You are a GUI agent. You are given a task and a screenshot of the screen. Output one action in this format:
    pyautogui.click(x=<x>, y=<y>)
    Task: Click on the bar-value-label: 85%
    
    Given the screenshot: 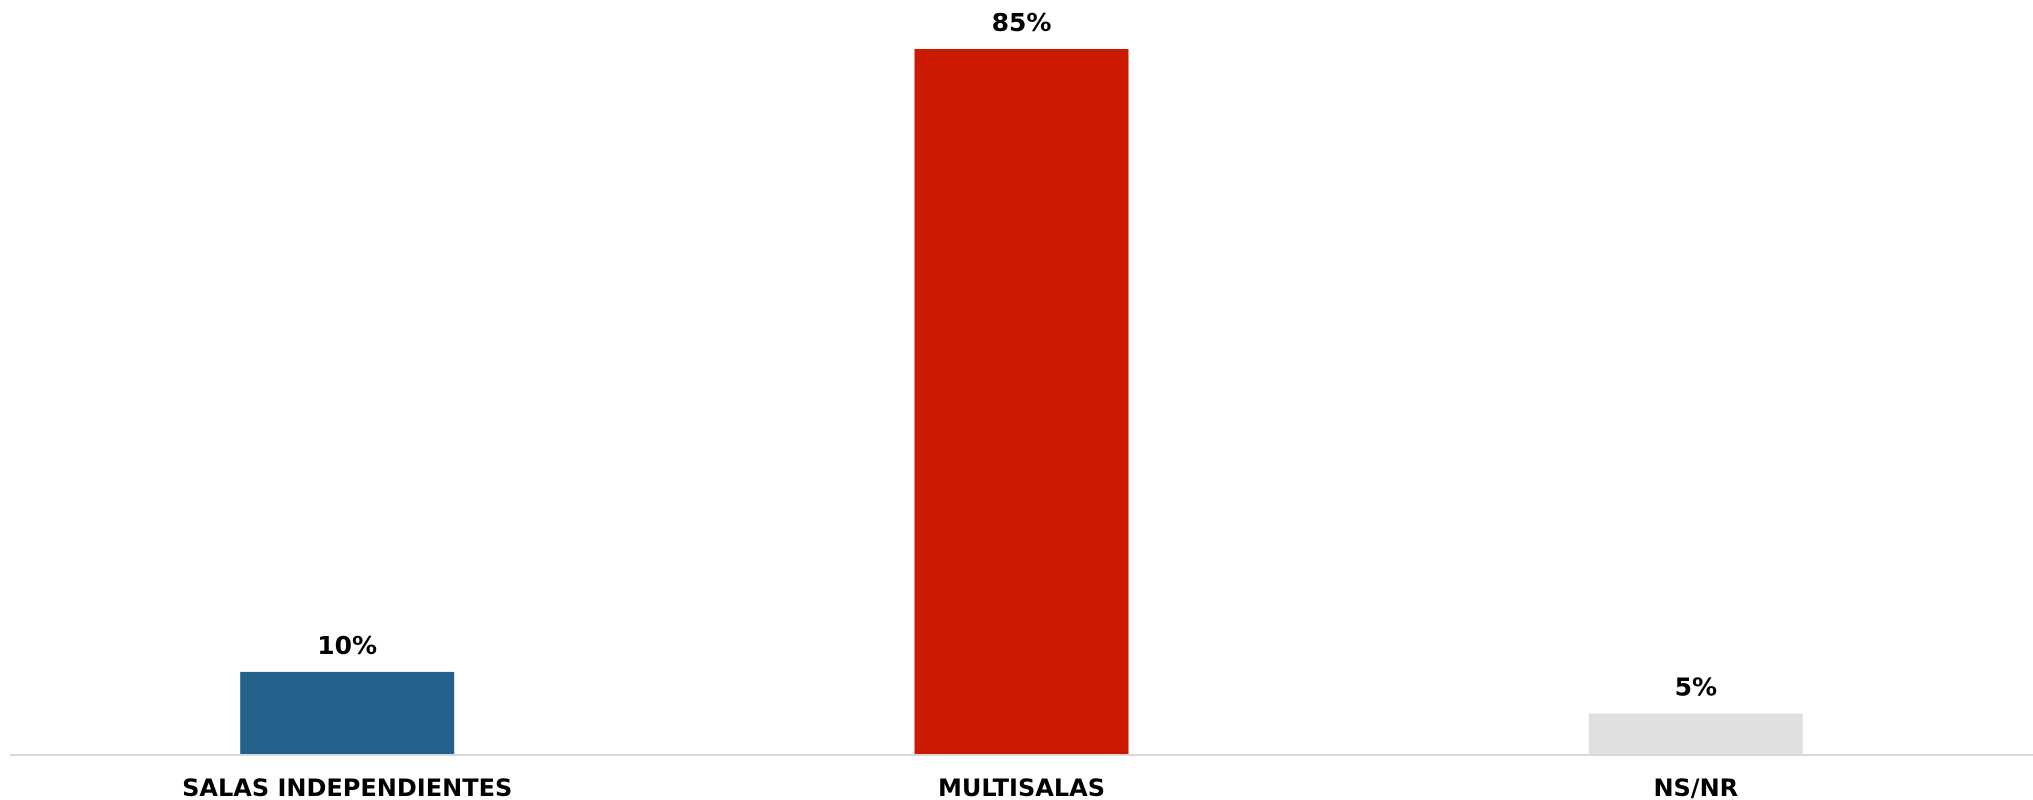 What is the action you would take?
    pyautogui.click(x=1022, y=22)
    